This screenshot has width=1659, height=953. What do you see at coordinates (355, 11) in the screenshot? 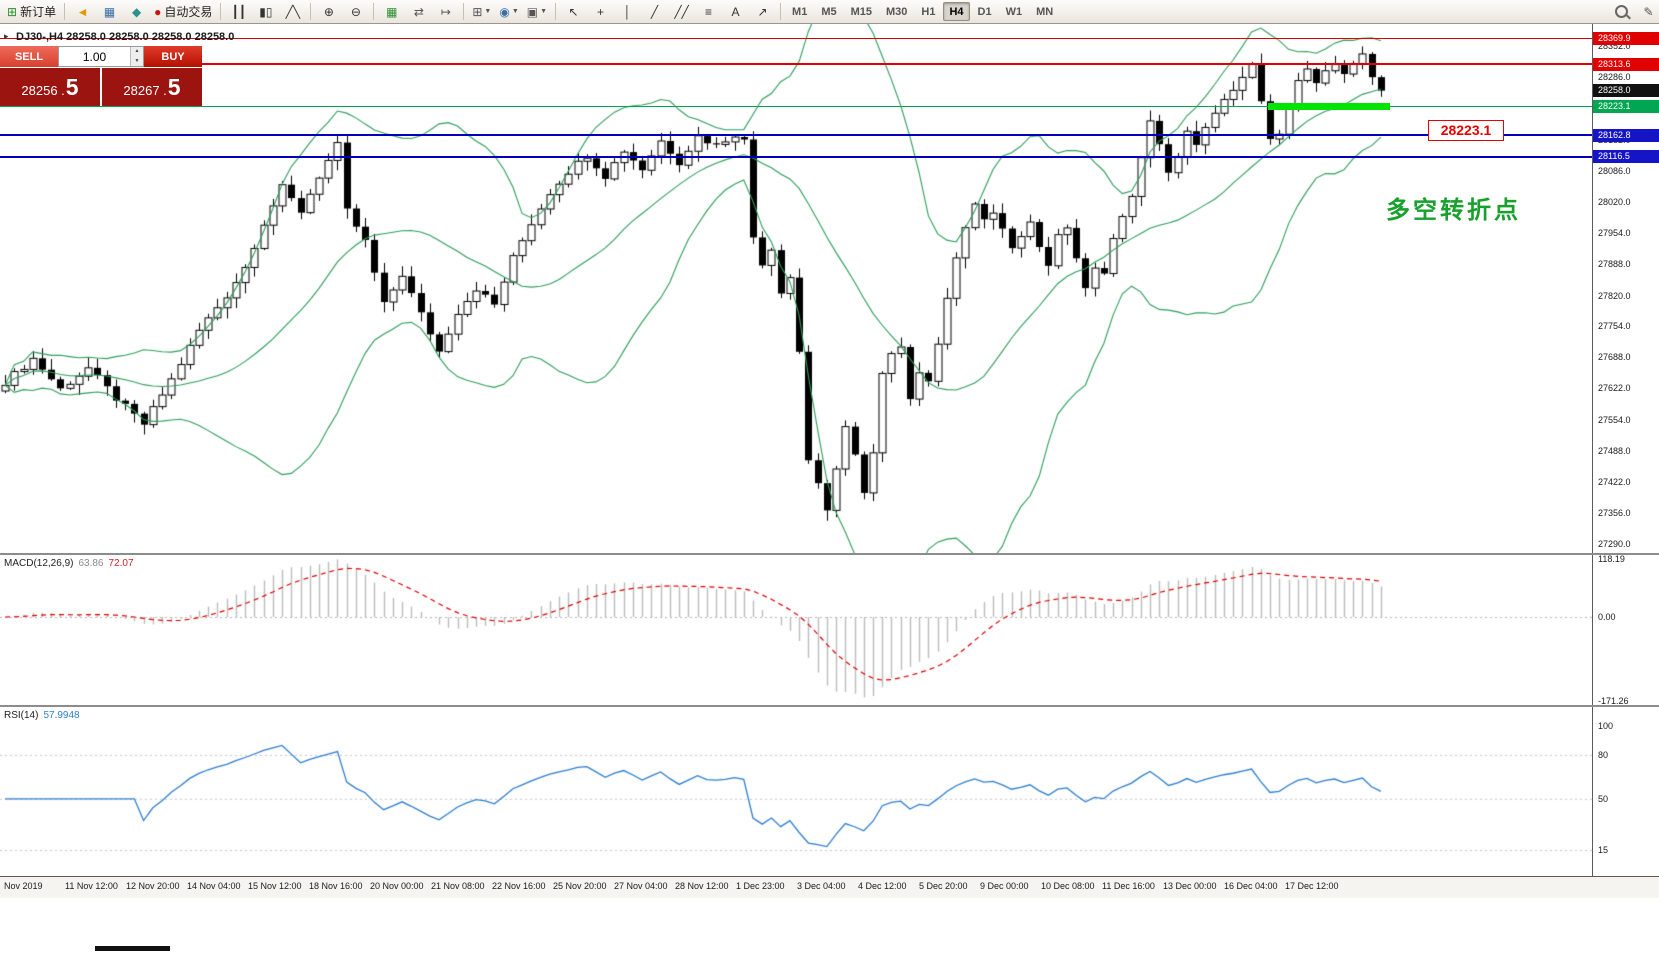
I see `zoom-out-button: ⊖` at bounding box center [355, 11].